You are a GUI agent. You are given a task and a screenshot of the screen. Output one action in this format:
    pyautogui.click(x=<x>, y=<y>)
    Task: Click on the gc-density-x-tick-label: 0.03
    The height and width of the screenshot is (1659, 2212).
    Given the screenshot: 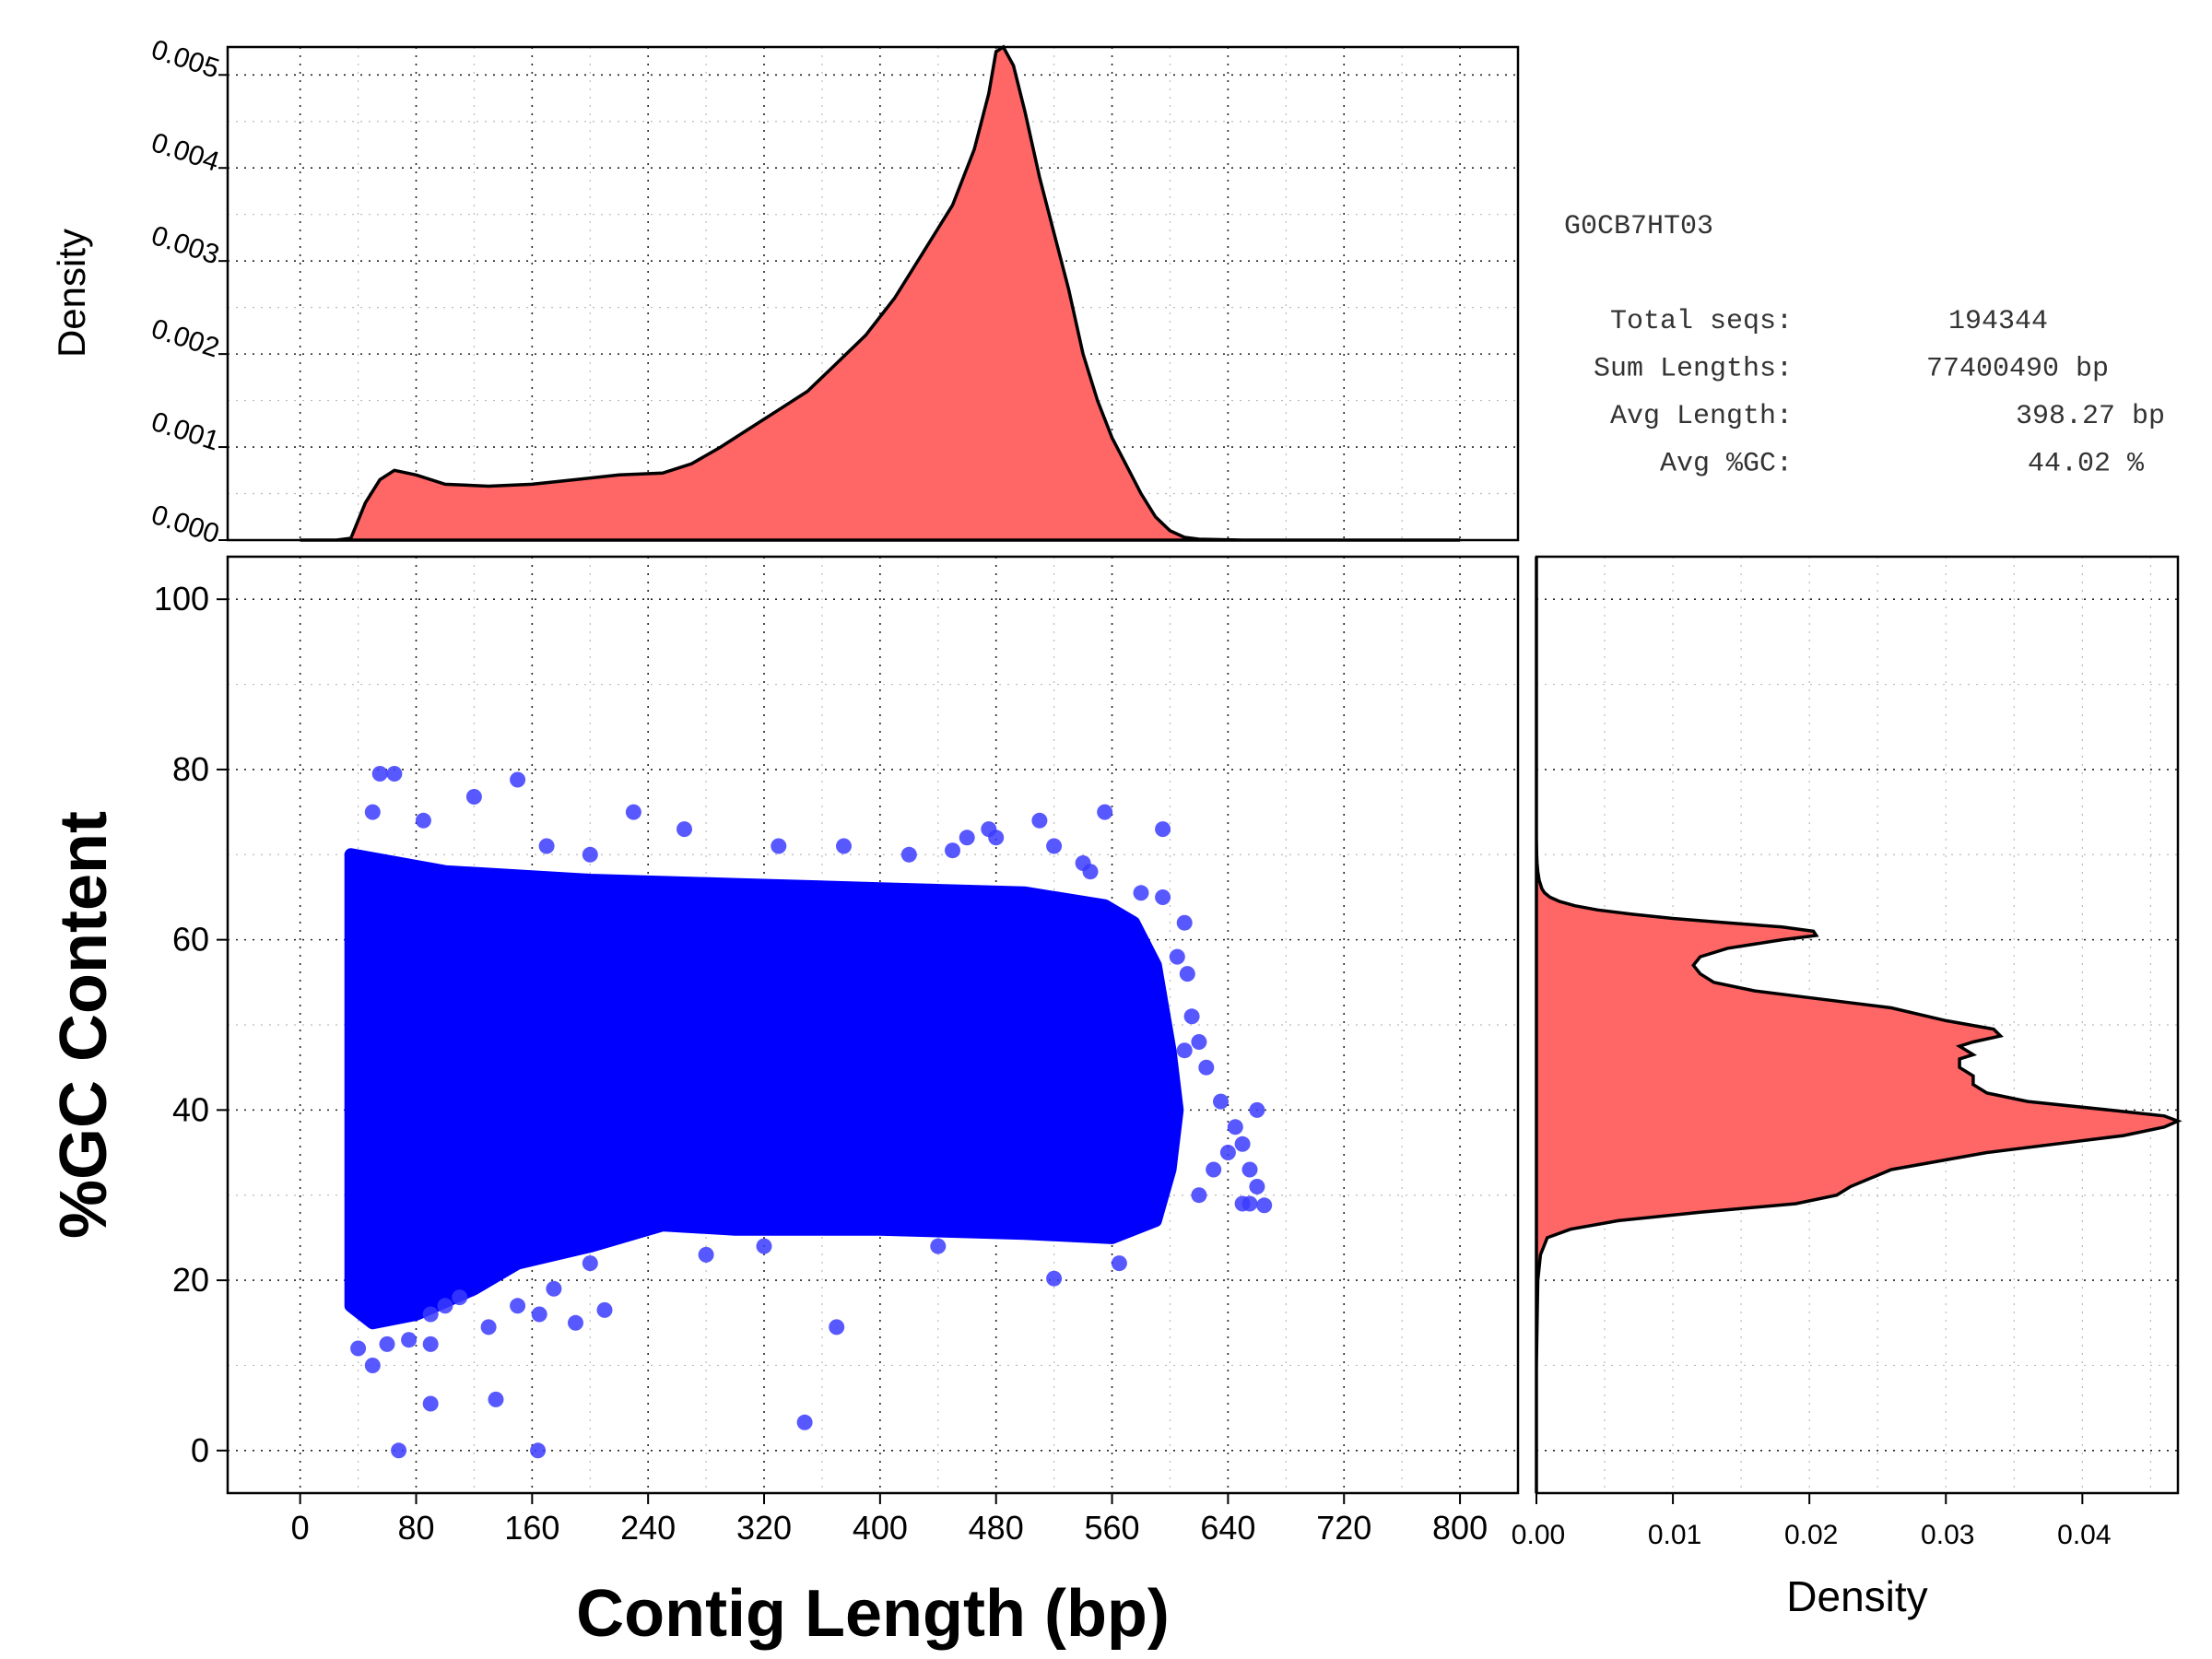 What is the action you would take?
    pyautogui.click(x=1947, y=1535)
    